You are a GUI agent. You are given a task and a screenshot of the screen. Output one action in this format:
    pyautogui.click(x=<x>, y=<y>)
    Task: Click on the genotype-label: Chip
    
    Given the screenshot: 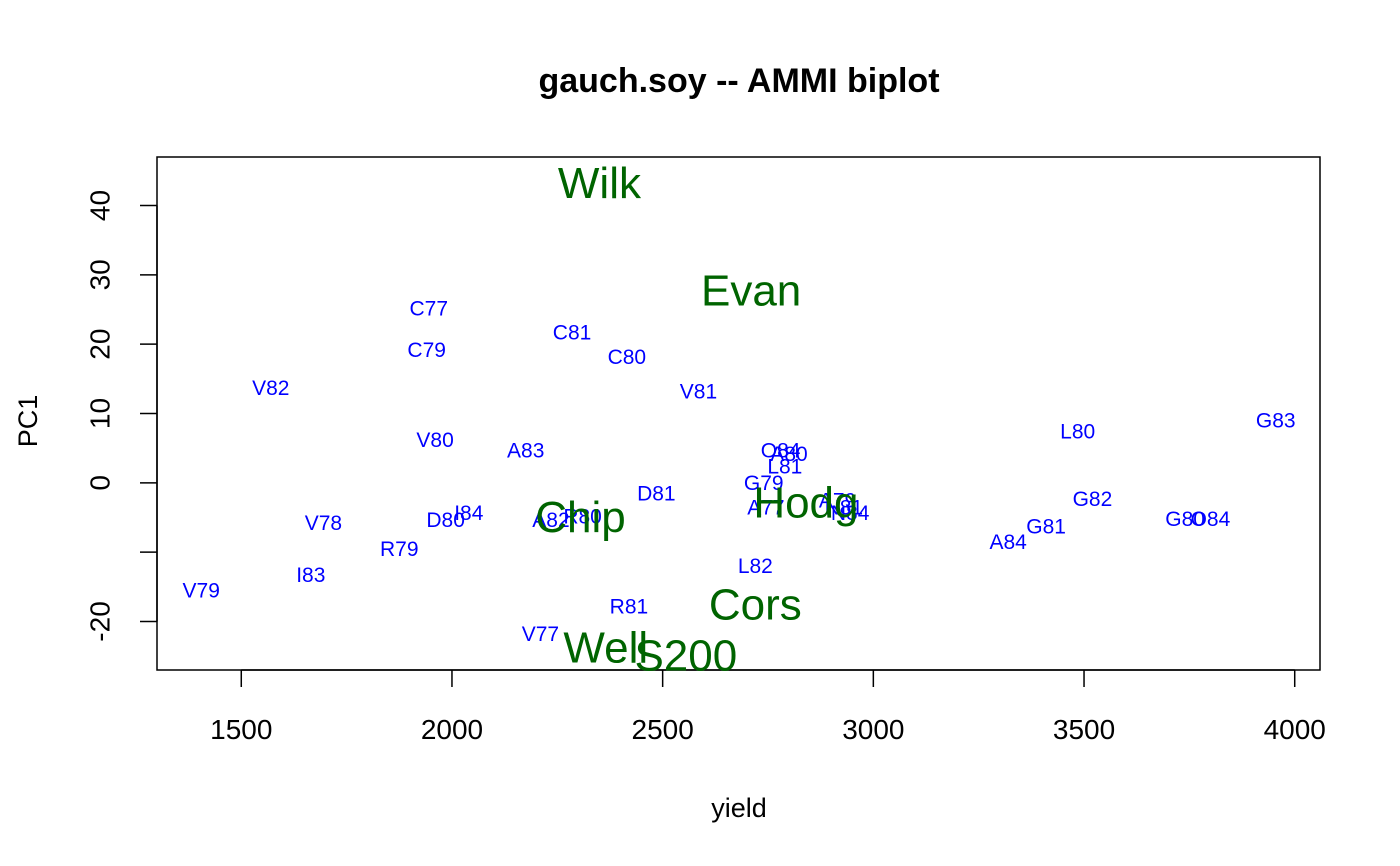 What is the action you would take?
    pyautogui.click(x=580, y=517)
    